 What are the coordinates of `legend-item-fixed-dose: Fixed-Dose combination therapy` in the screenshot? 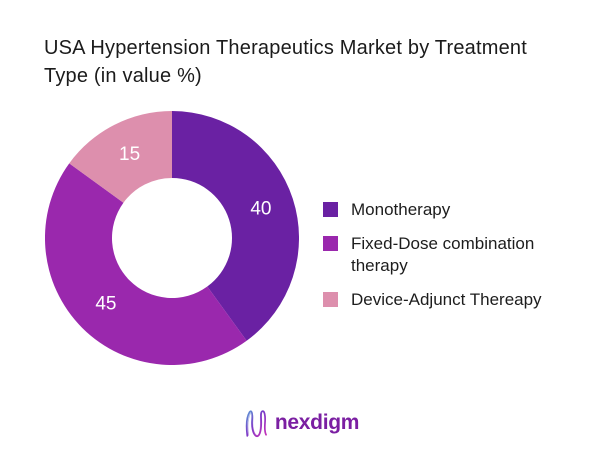 It's located at (457, 255).